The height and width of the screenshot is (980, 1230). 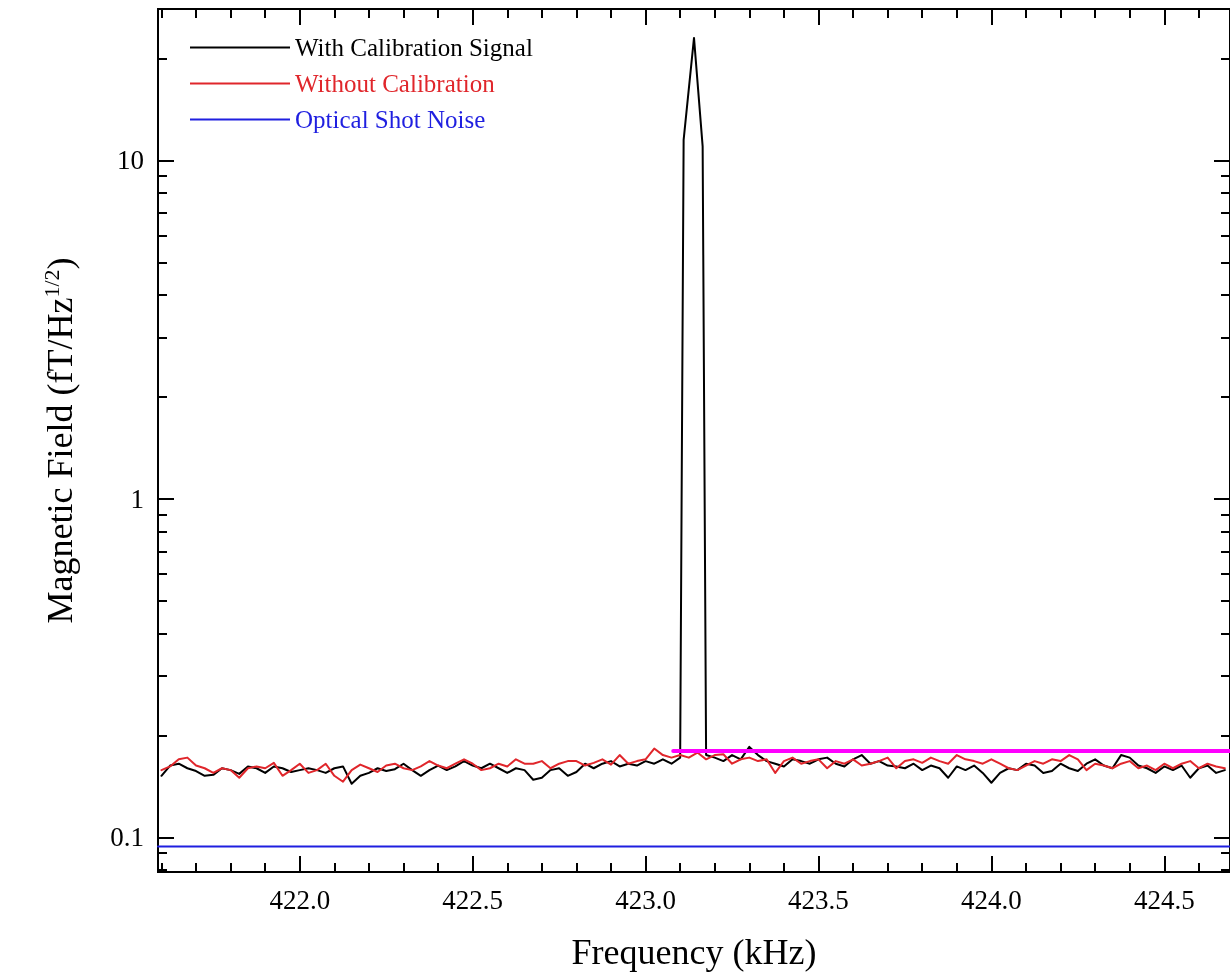 What do you see at coordinates (414, 47) in the screenshot?
I see `legend-label: With Calibration Signal` at bounding box center [414, 47].